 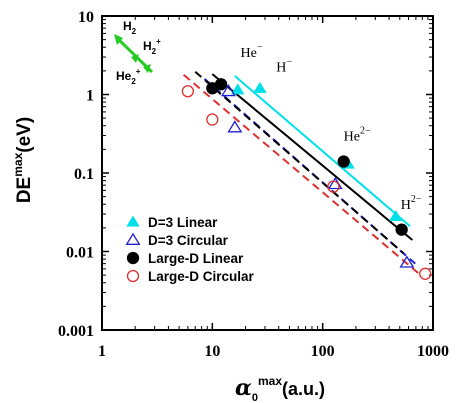 What do you see at coordinates (322, 151) in the screenshot?
I see `fit-line` at bounding box center [322, 151].